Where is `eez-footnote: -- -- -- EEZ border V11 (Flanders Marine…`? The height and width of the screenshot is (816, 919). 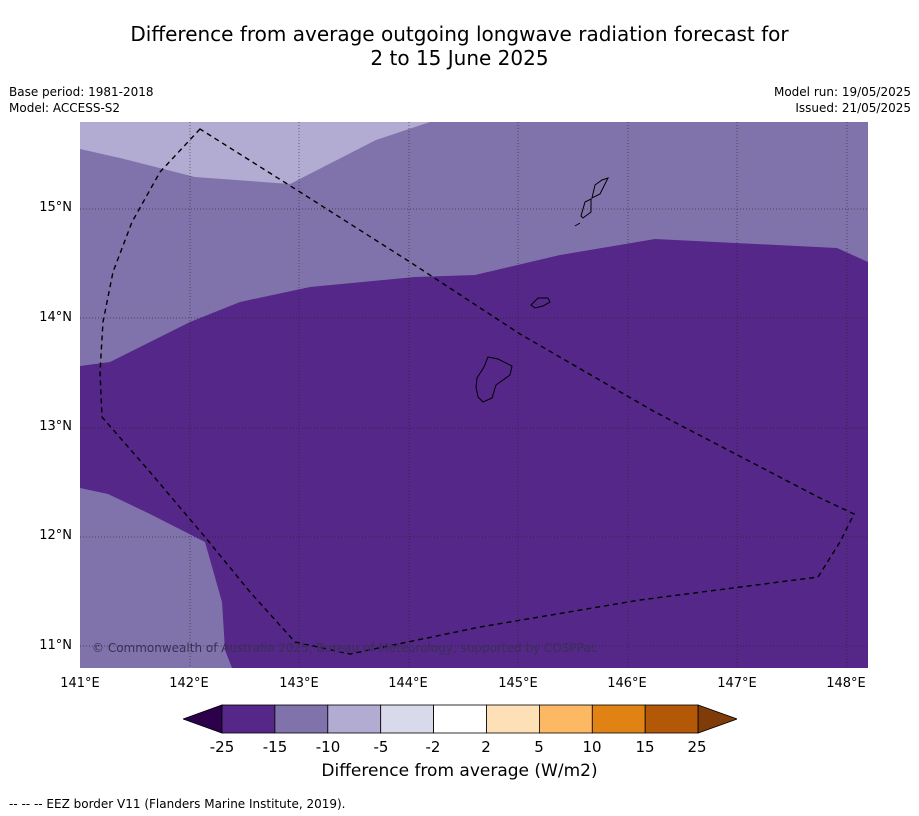
eez-footnote: -- -- -- EEZ border V11 (Flanders Marine… is located at coordinates (177, 804).